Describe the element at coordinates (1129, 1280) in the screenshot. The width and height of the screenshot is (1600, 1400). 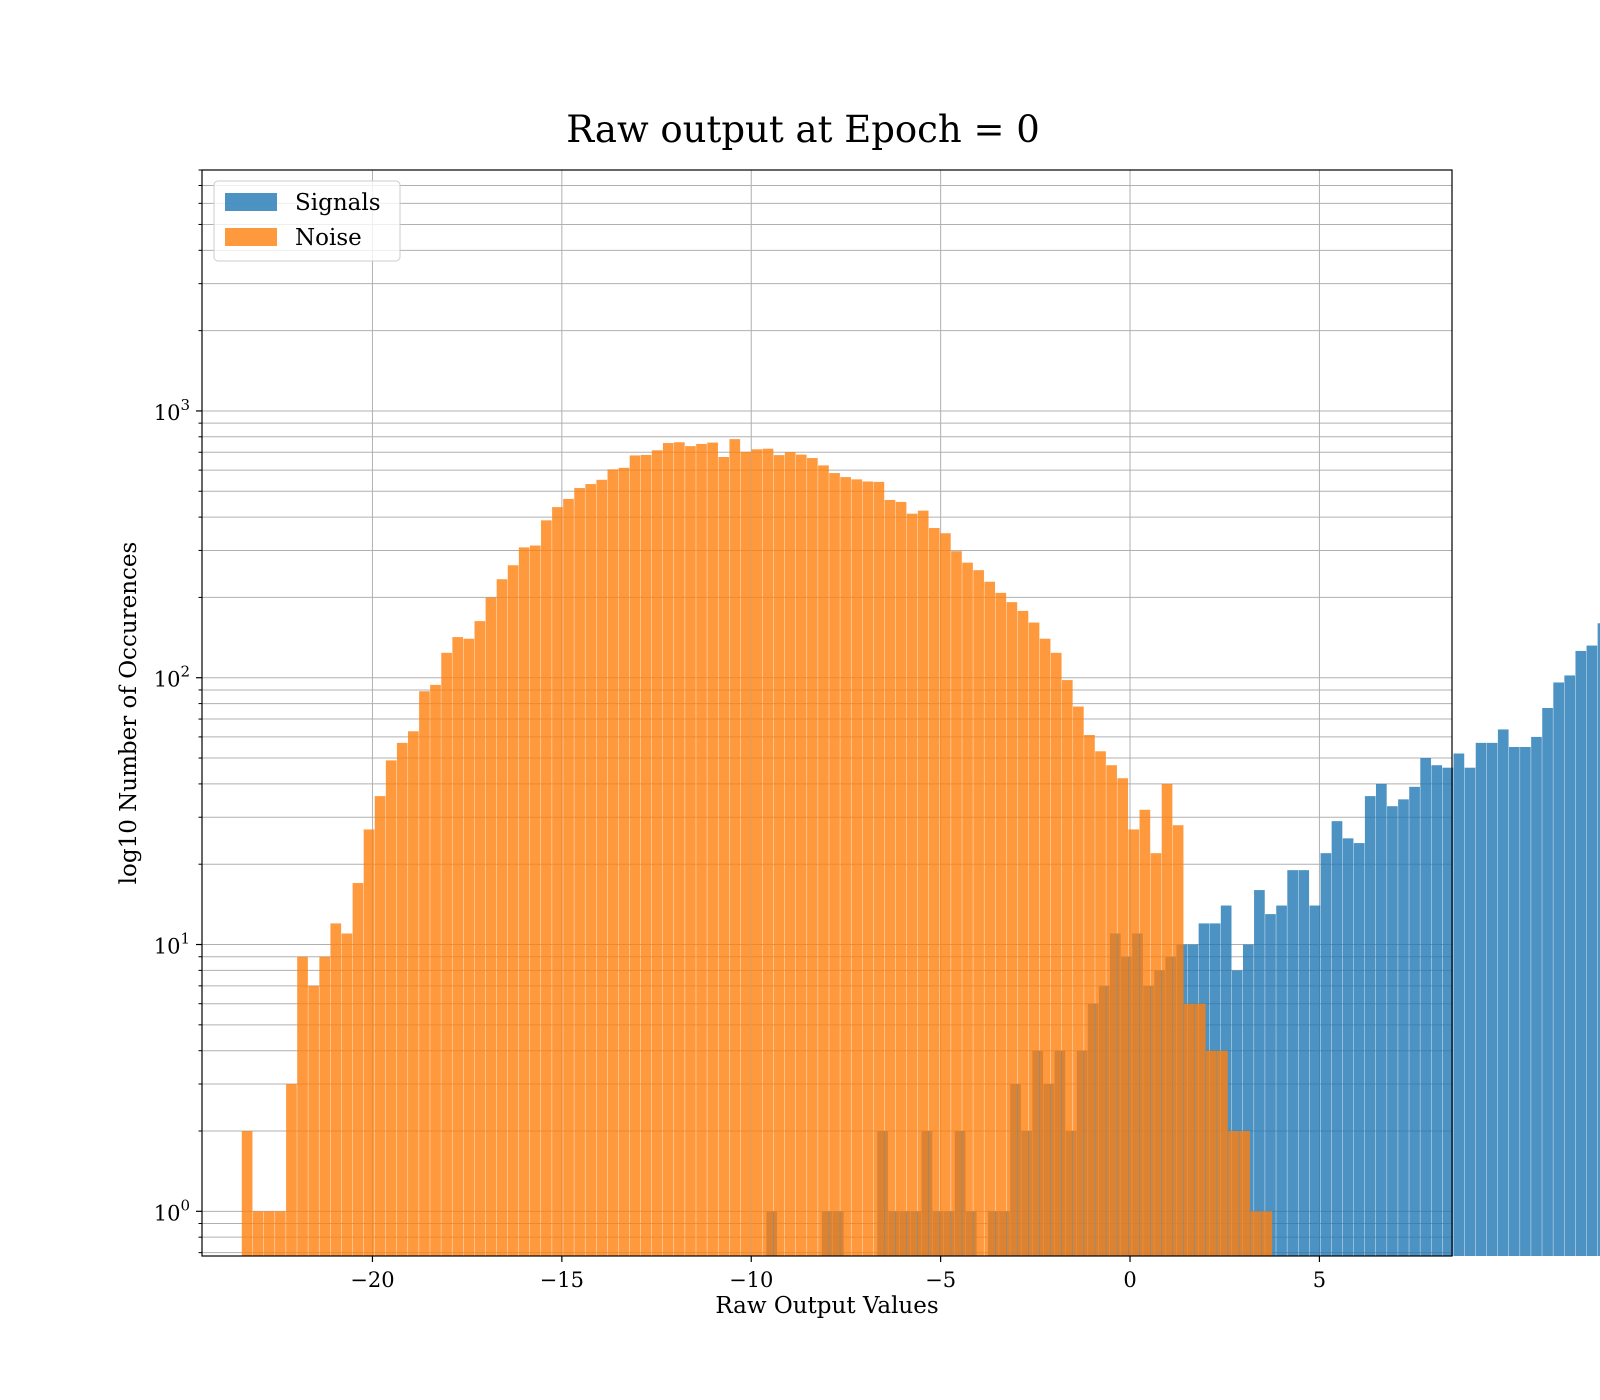
I see `x-tick-label: 0` at that location.